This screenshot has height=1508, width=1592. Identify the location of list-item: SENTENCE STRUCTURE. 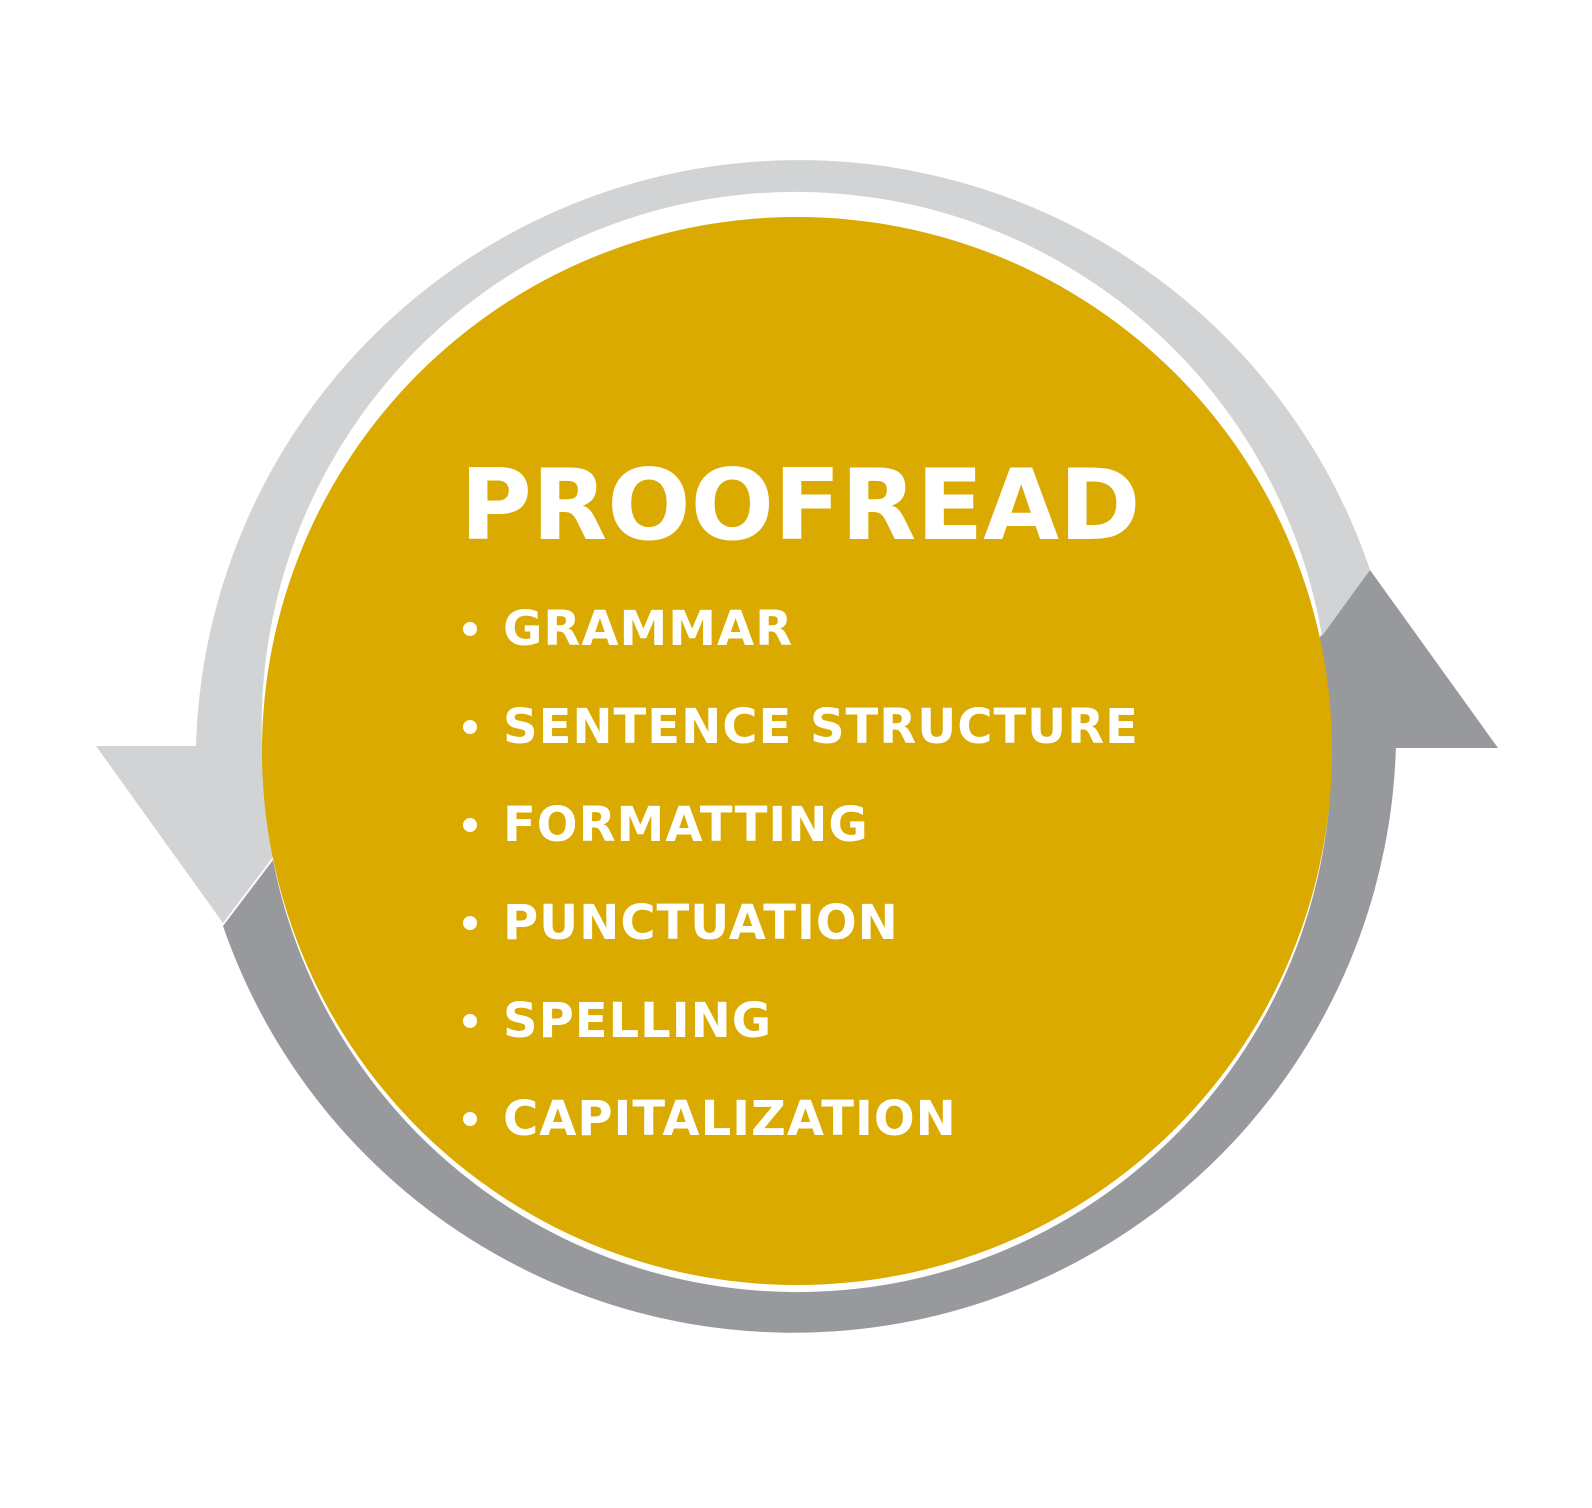
(860, 727).